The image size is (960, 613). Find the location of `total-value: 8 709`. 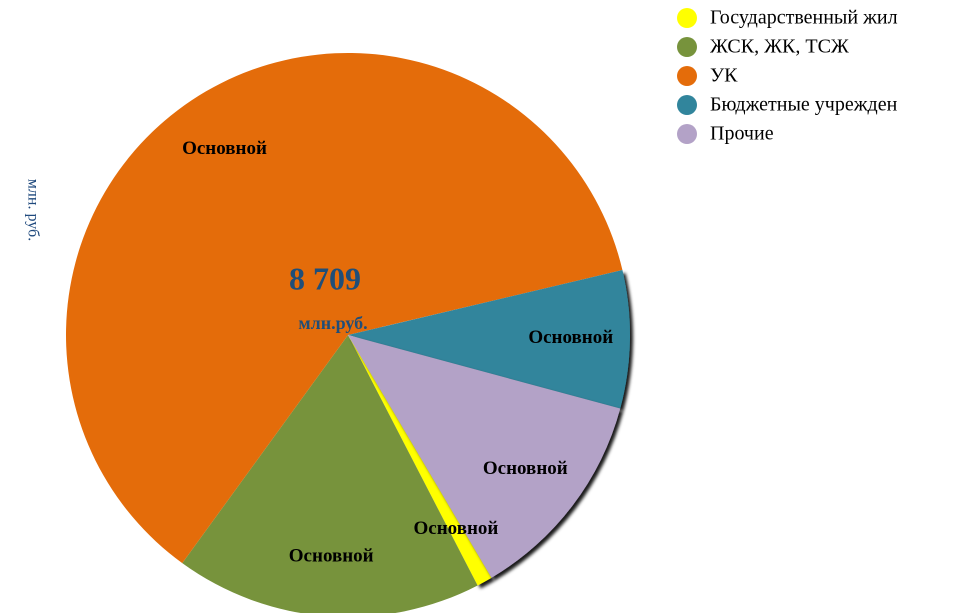

total-value: 8 709 is located at coordinates (325, 278).